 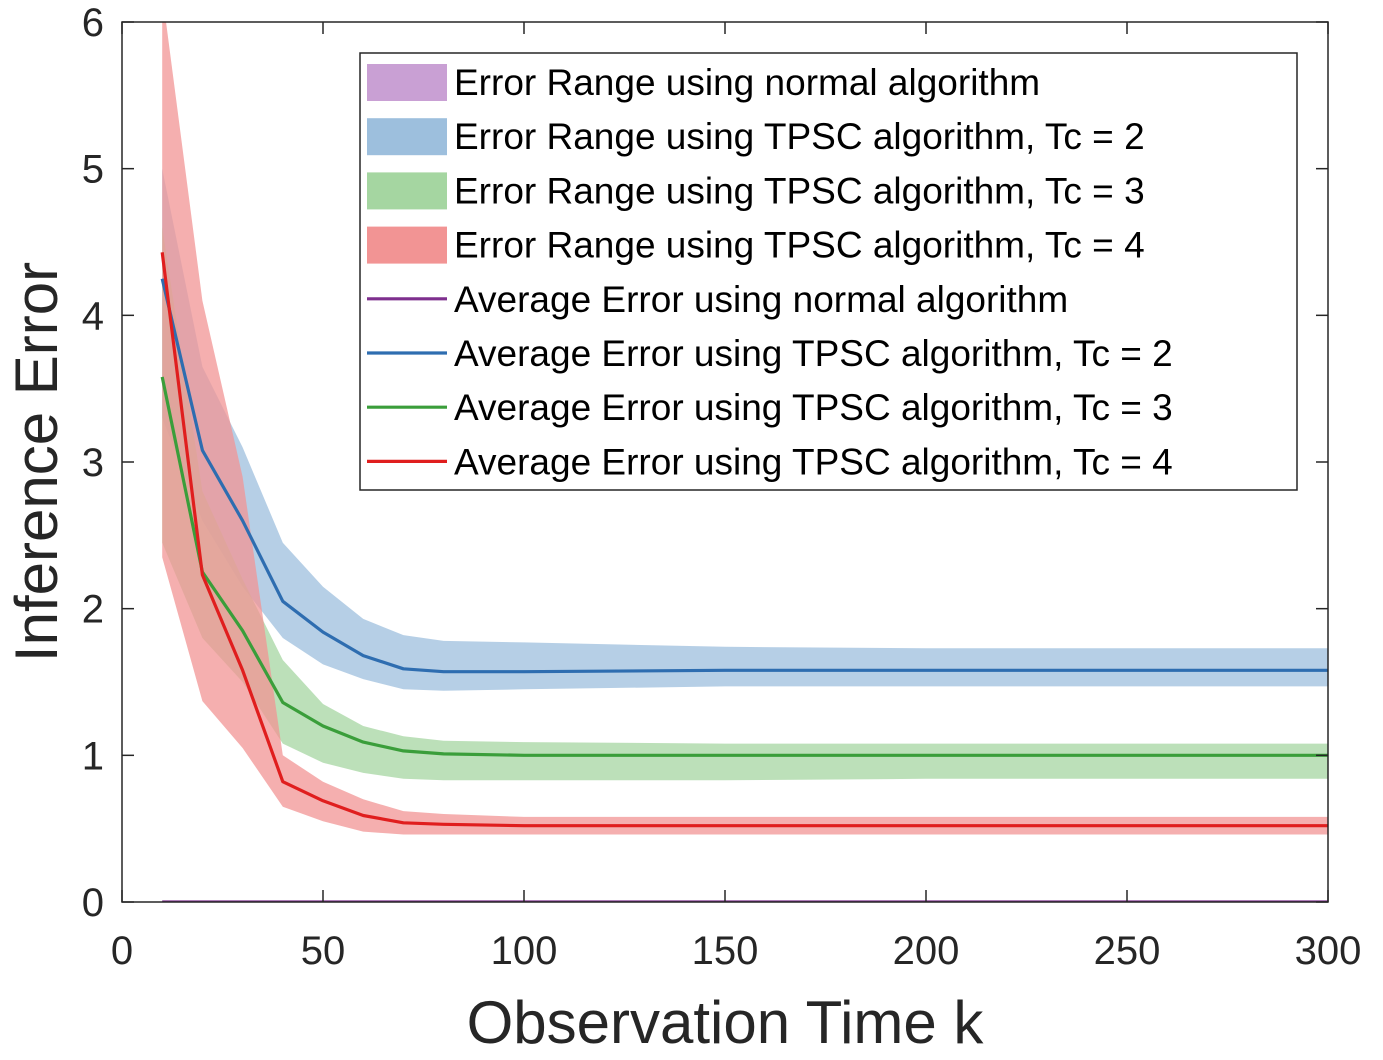 What do you see at coordinates (93, 316) in the screenshot?
I see `y-tick-label: 4` at bounding box center [93, 316].